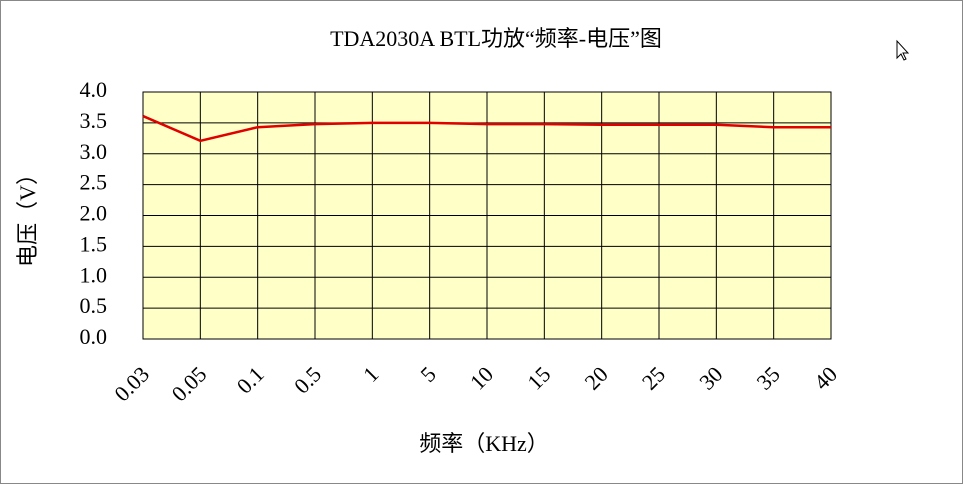 This screenshot has height=484, width=963. What do you see at coordinates (94, 182) in the screenshot?
I see `y-tick-label: 2.5` at bounding box center [94, 182].